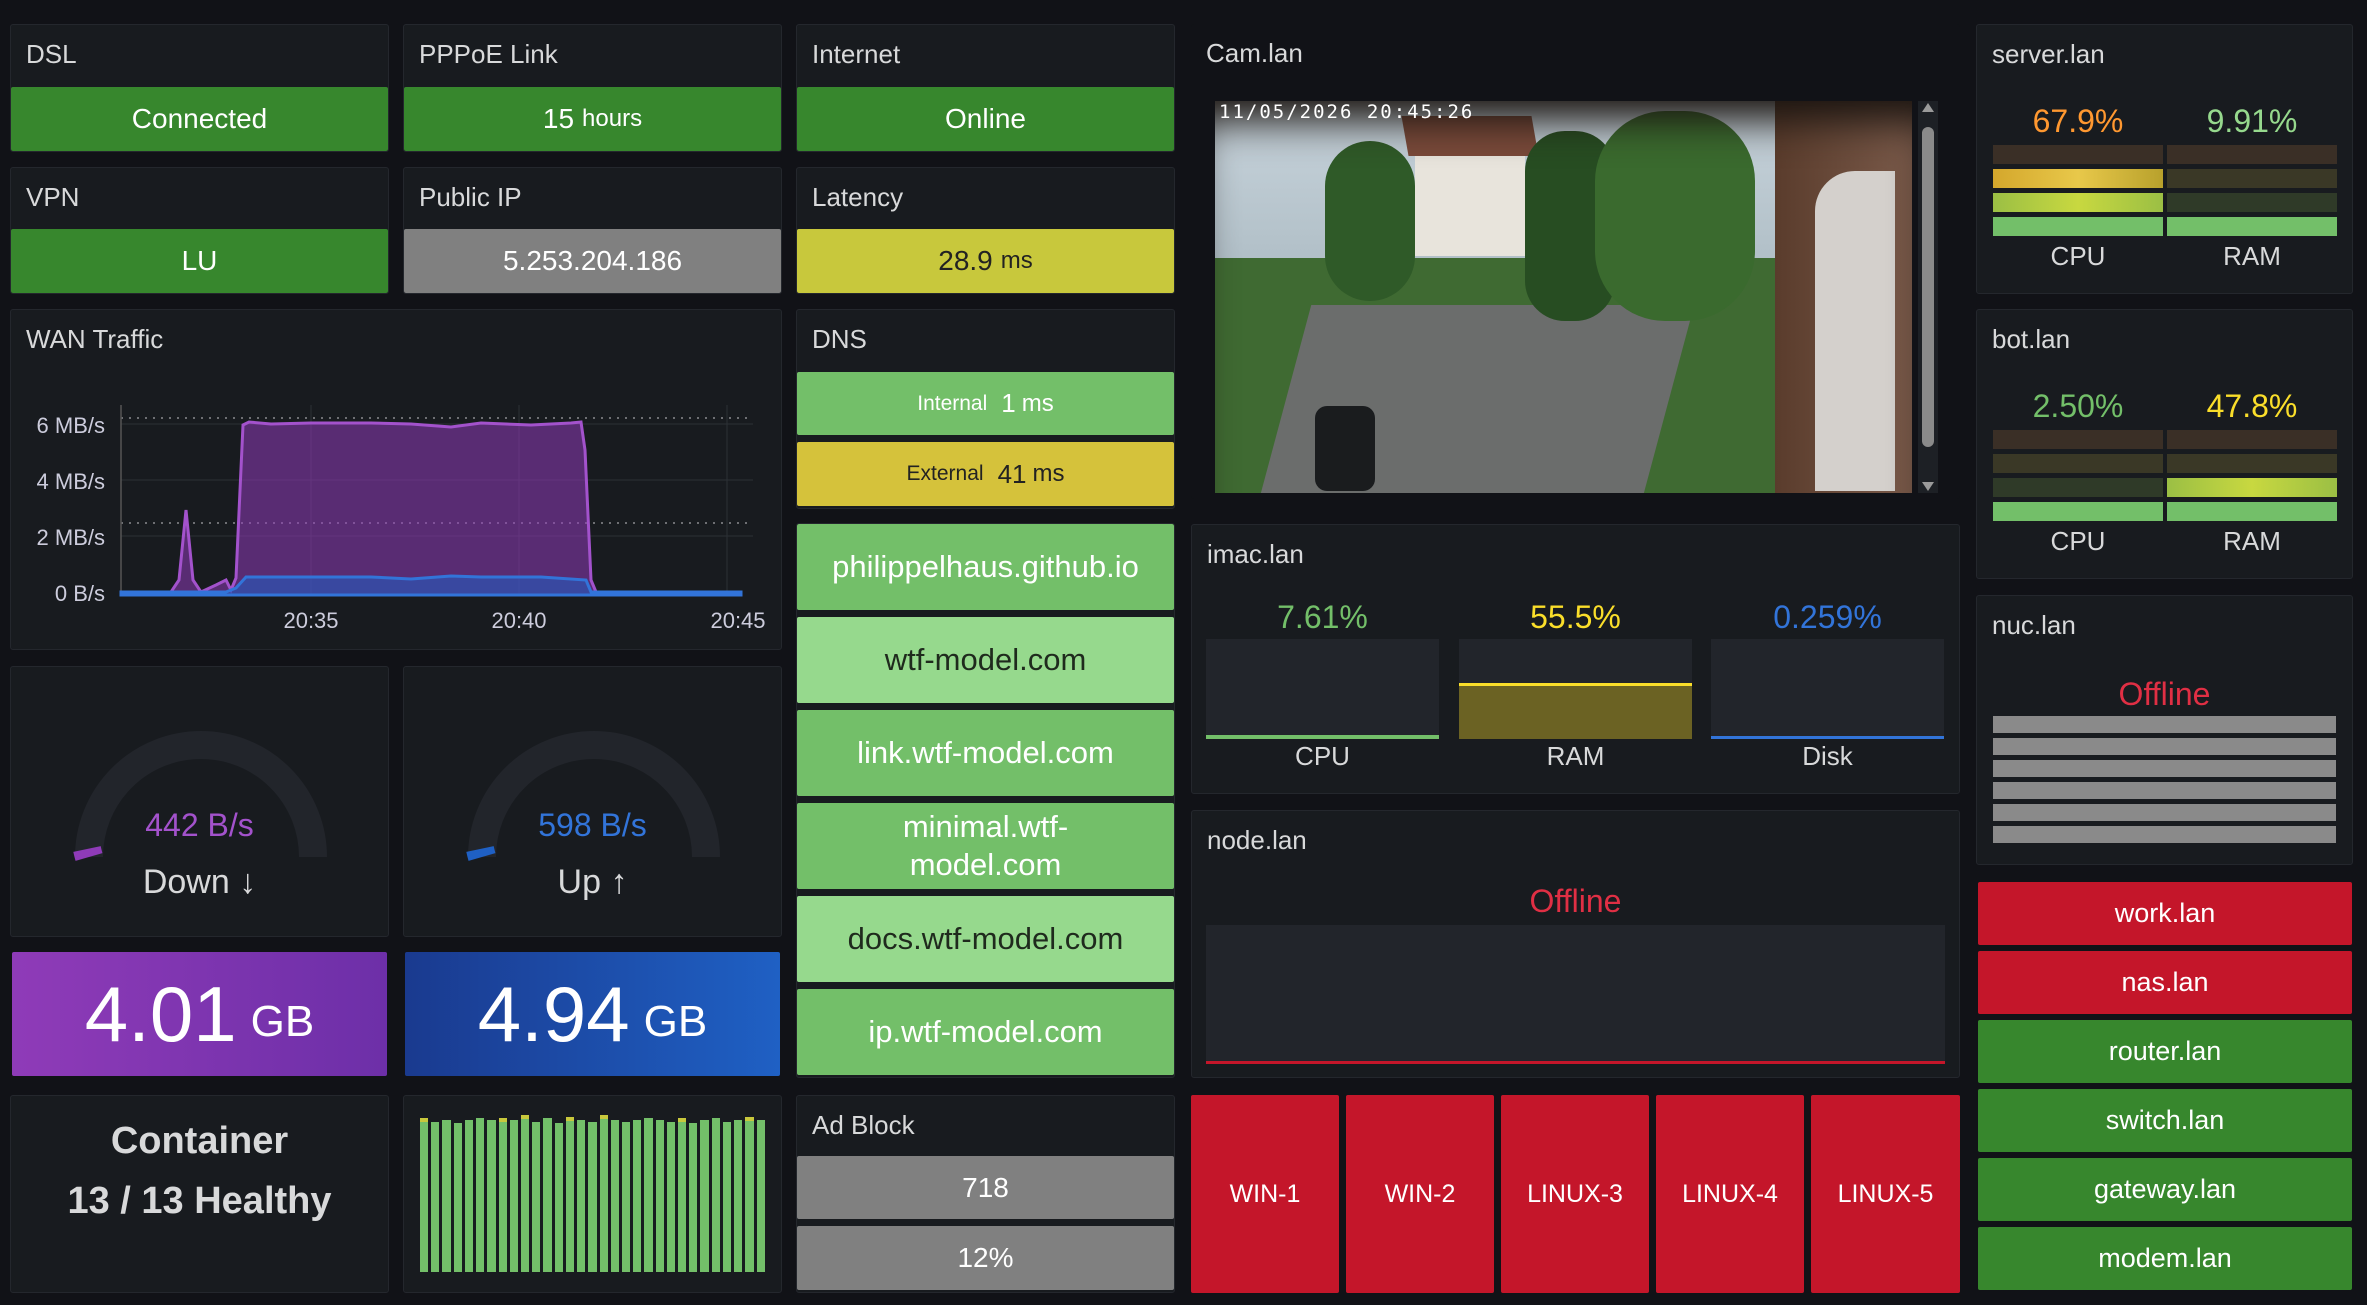 Image resolution: width=2367 pixels, height=1305 pixels. What do you see at coordinates (1420, 1194) in the screenshot?
I see `vm-tile: WIN-2` at bounding box center [1420, 1194].